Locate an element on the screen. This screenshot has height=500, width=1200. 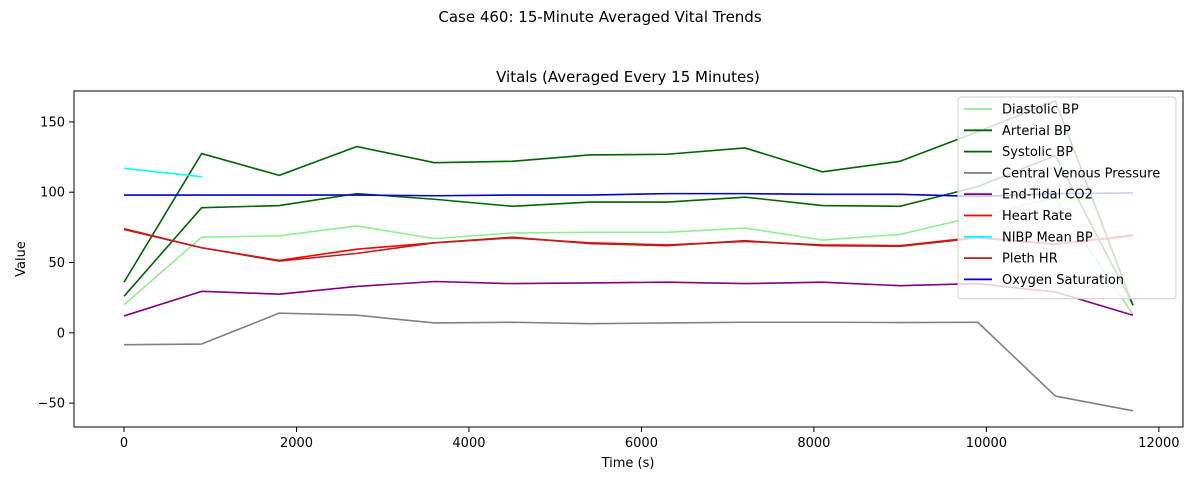
legend-label: Heart Rate is located at coordinates (1037, 216).